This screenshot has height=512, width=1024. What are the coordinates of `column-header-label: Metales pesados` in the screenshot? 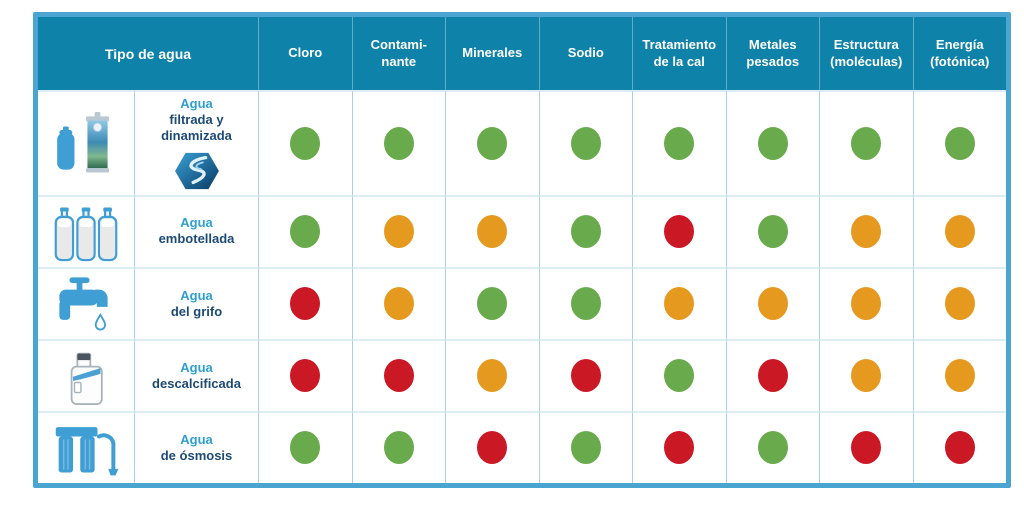 It's located at (773, 53).